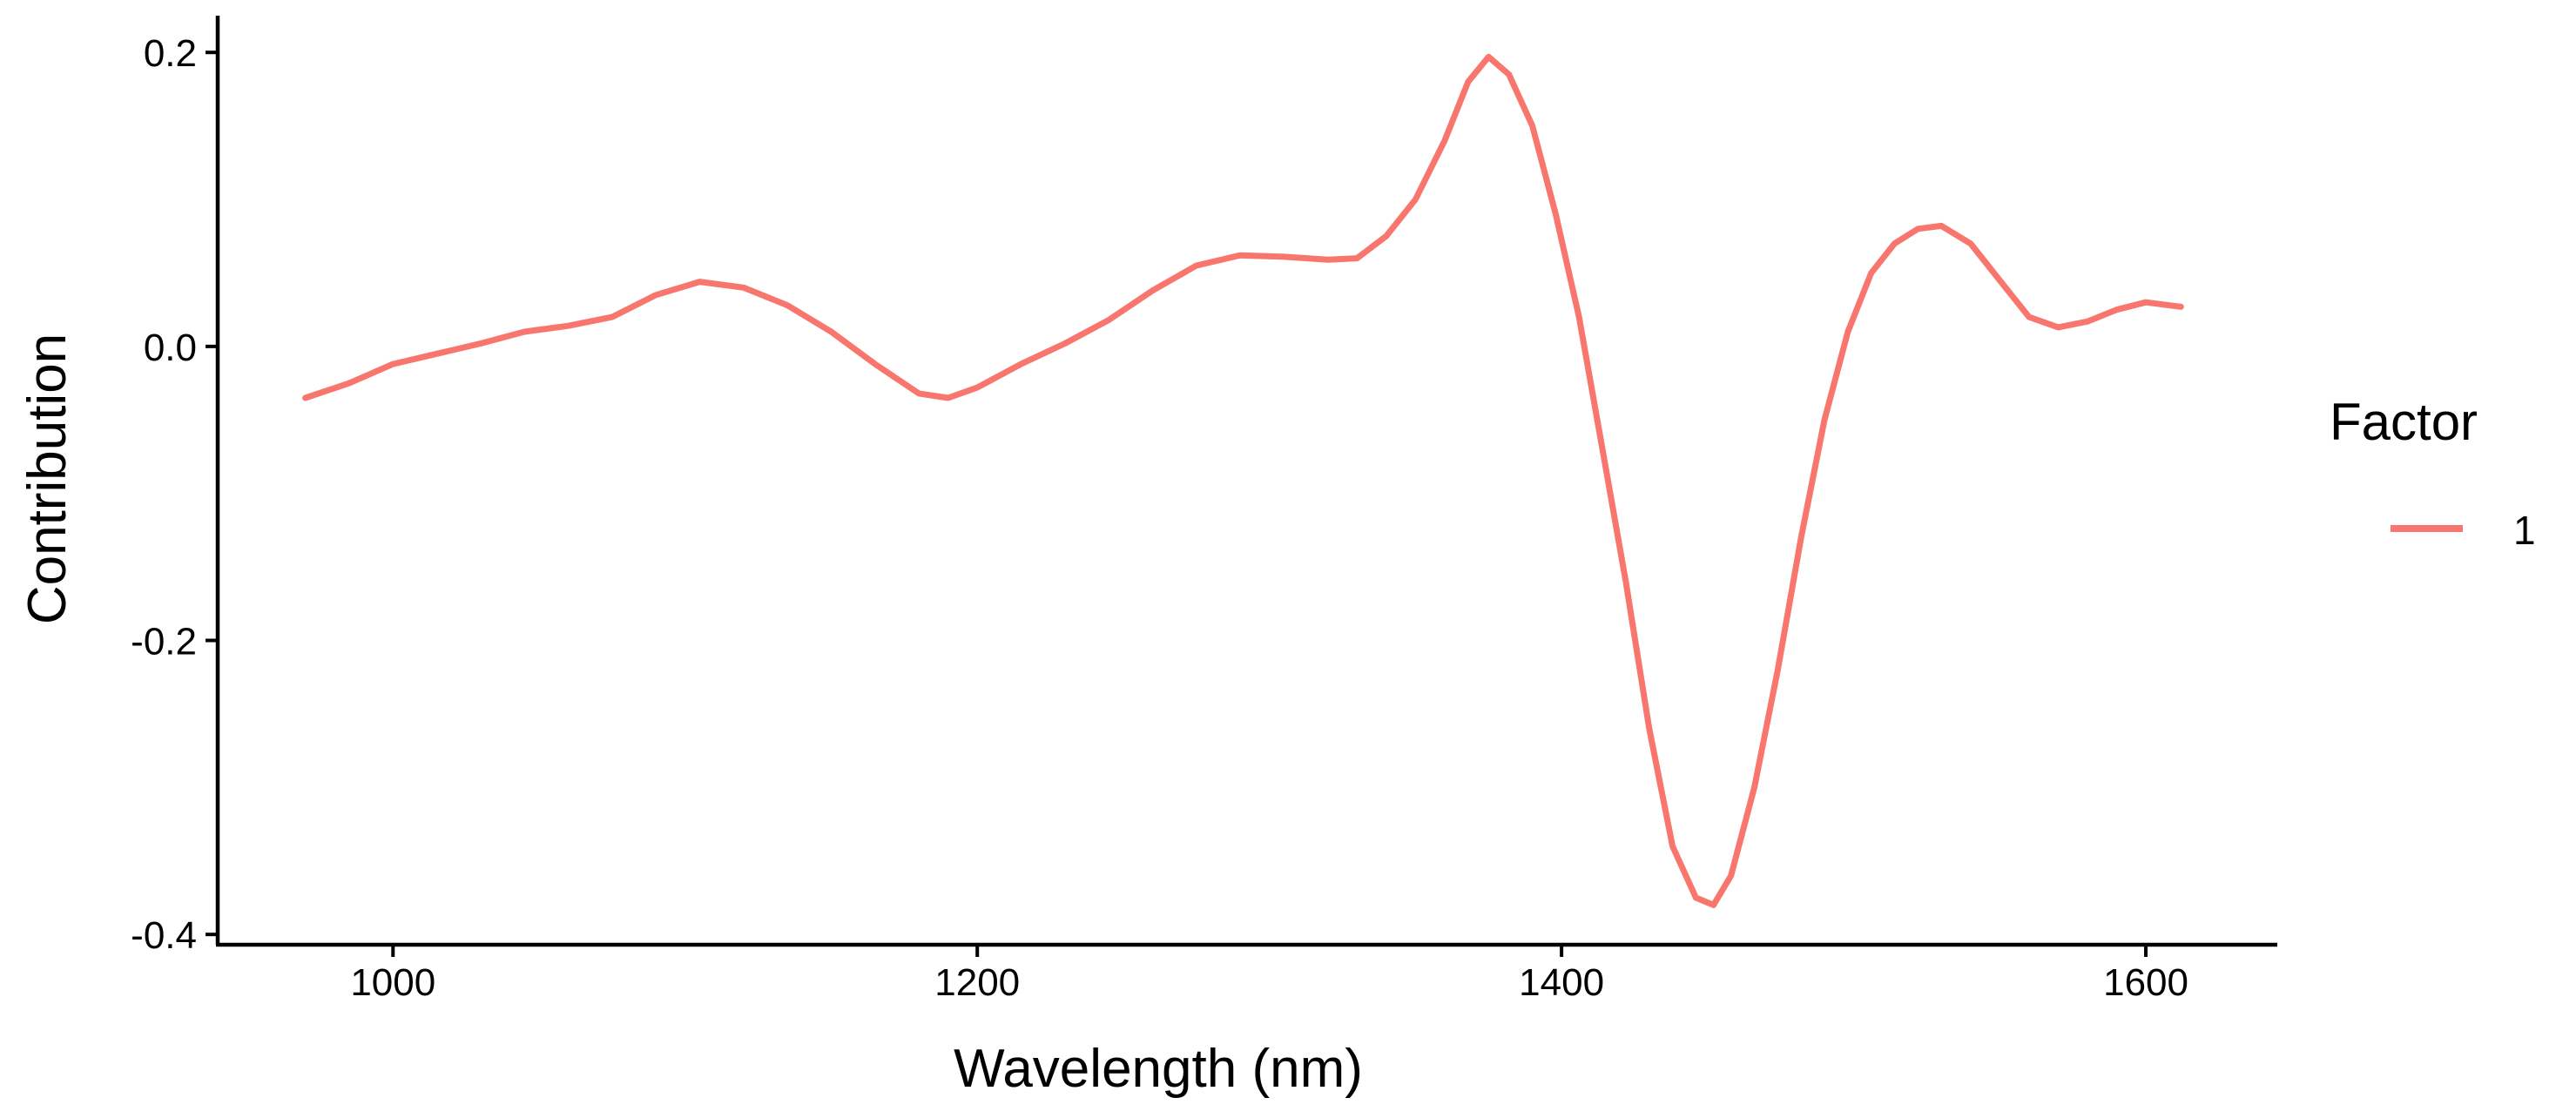  Describe the element at coordinates (2524, 530) in the screenshot. I see `legend-entry-label: 1` at that location.